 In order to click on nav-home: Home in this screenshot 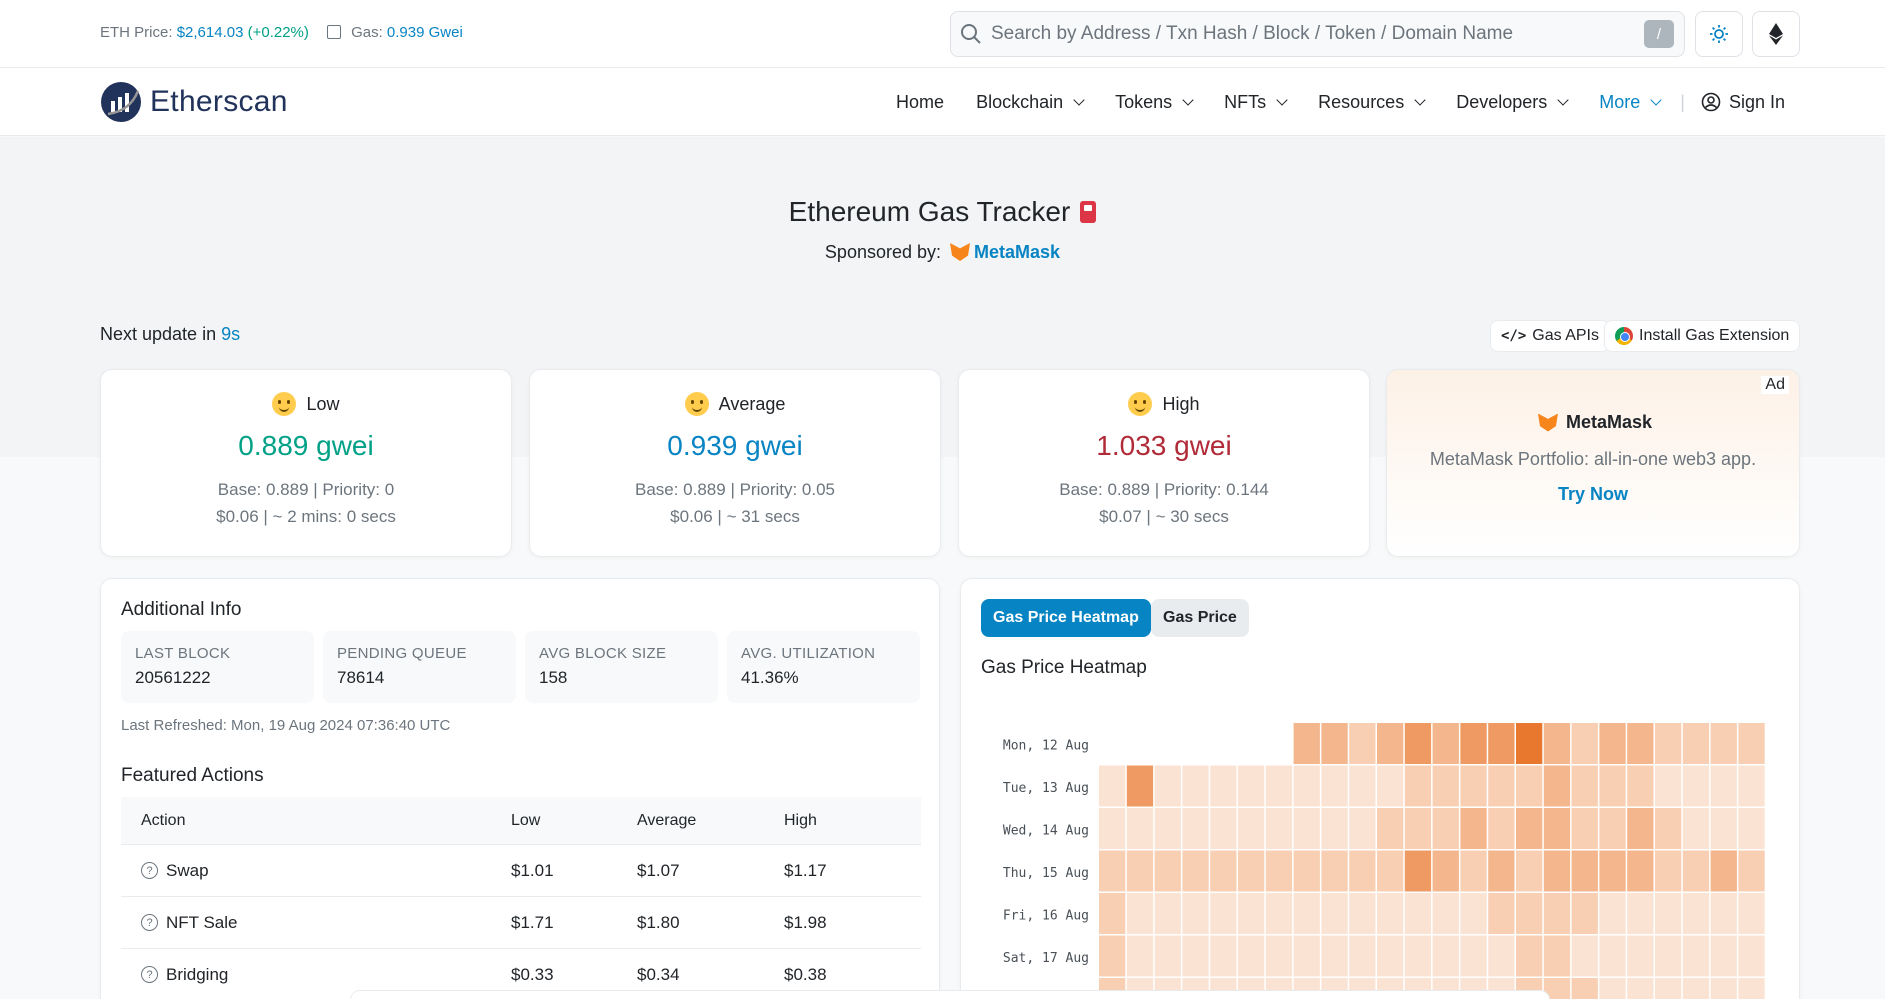, I will do `click(920, 102)`.